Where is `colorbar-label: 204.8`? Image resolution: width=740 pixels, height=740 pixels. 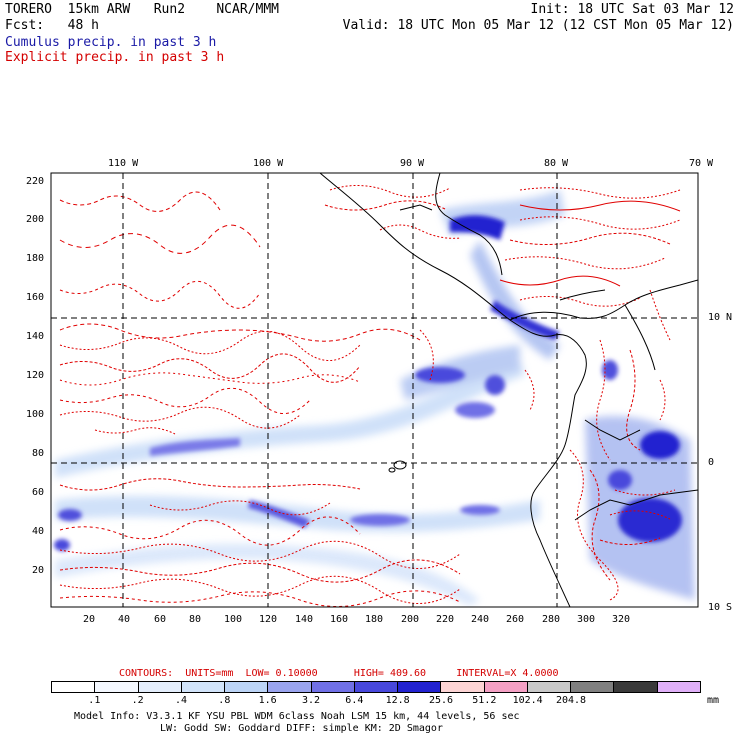
colorbar-label: 204.8 is located at coordinates (571, 700).